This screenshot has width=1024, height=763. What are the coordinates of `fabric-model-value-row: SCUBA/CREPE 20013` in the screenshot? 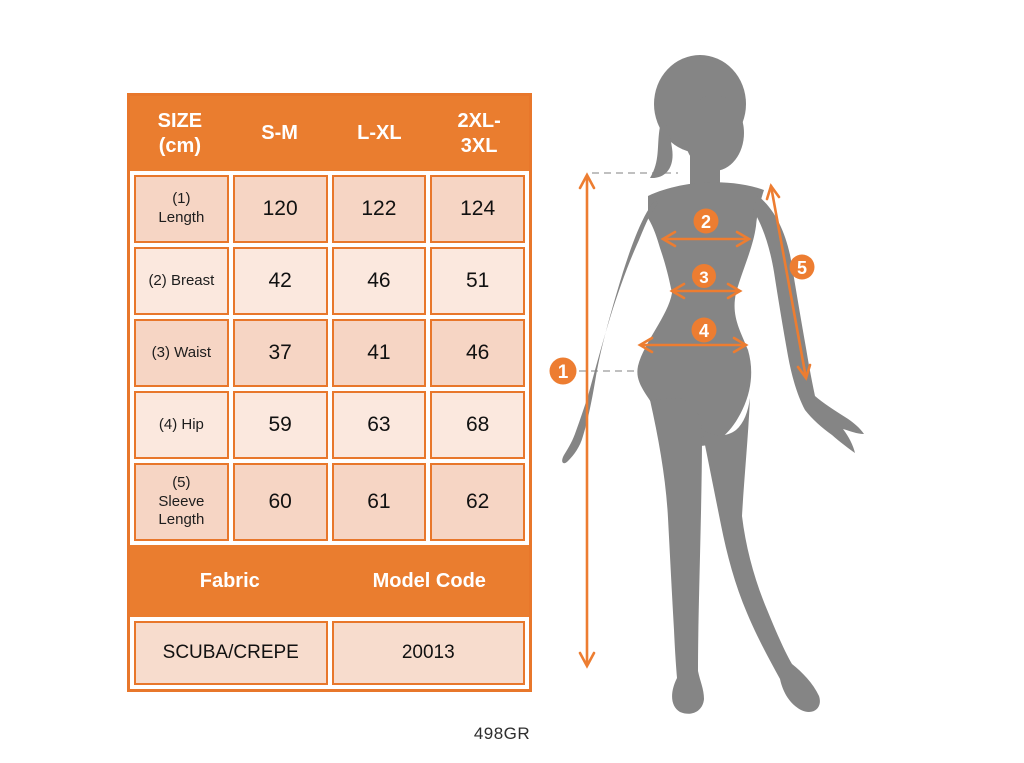 It's located at (329, 653).